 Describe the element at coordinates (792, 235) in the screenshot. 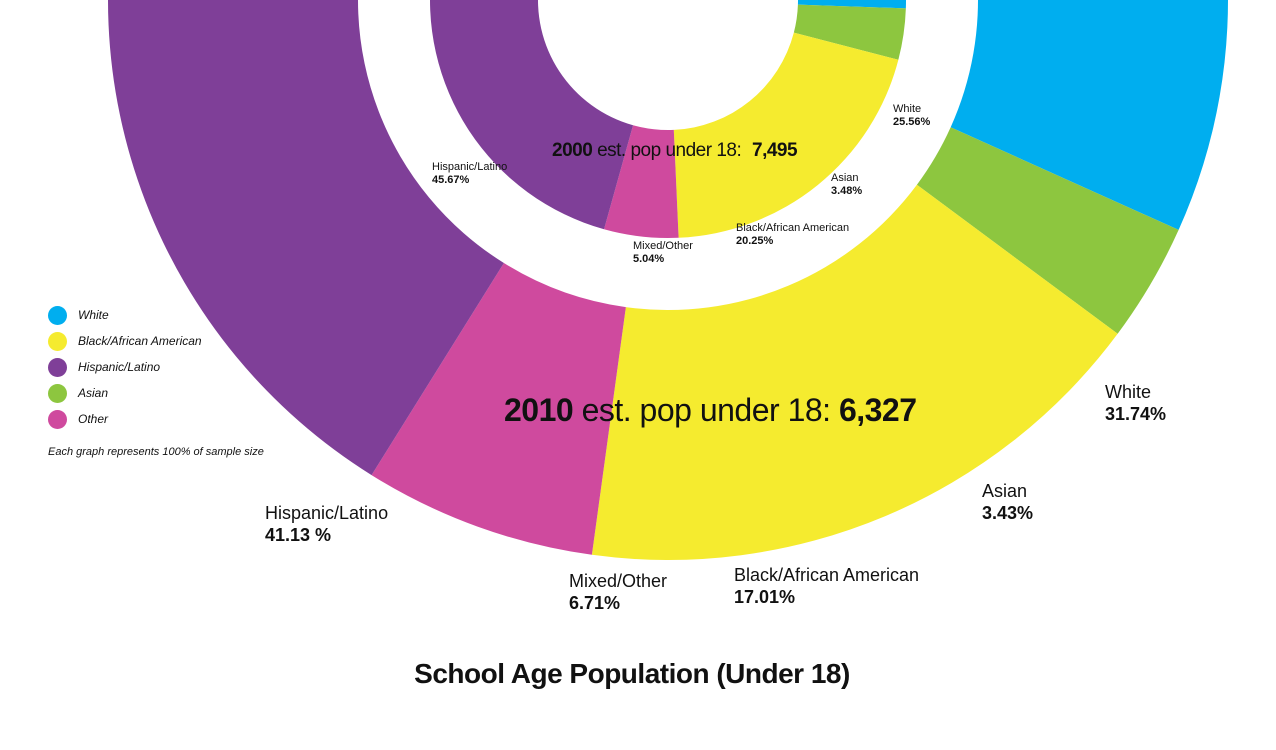

I see `slice-label-2000-black: Black/African American 20.25%` at that location.